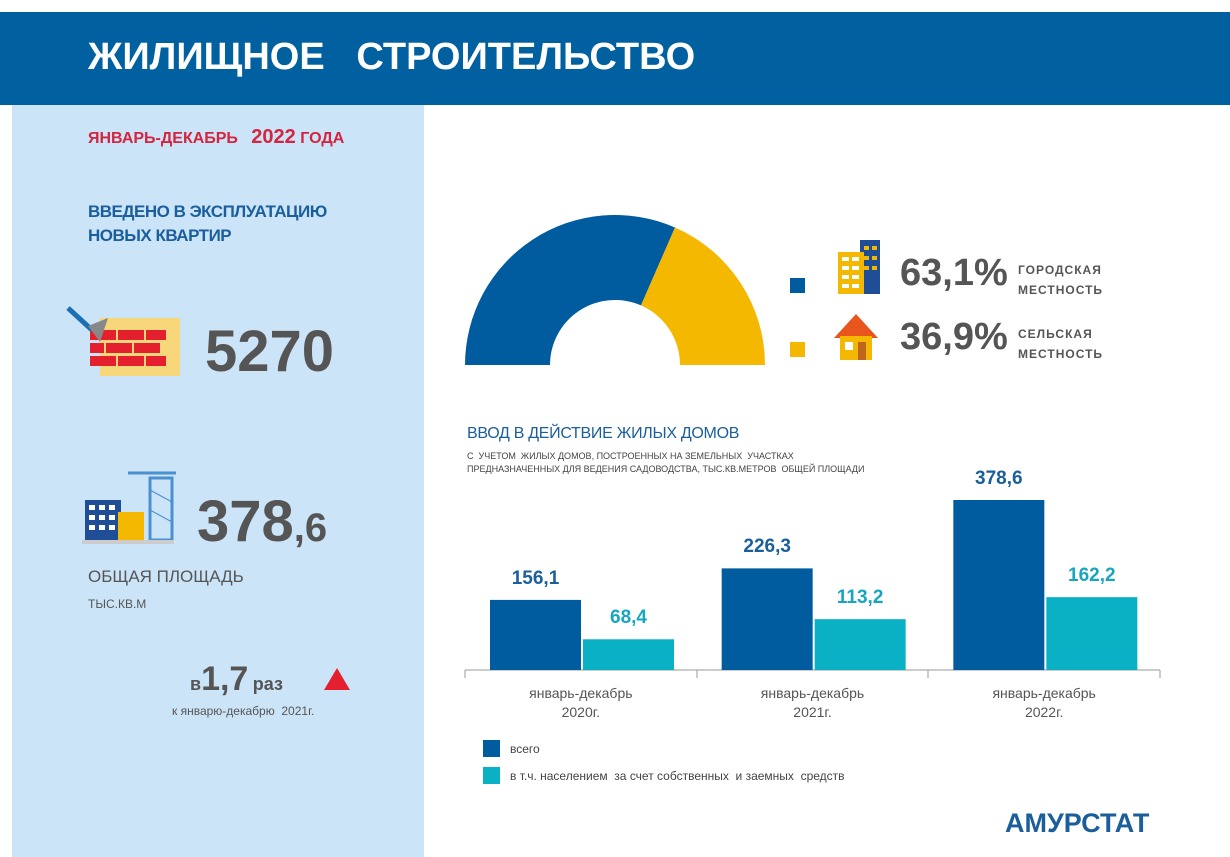 This screenshot has width=1230, height=857. Describe the element at coordinates (207, 223) in the screenshot. I see `apartments-label: ВВЕДЕНО В ЭКСПЛУАТАЦИЮ НОВЫХ КВАРТИР` at that location.